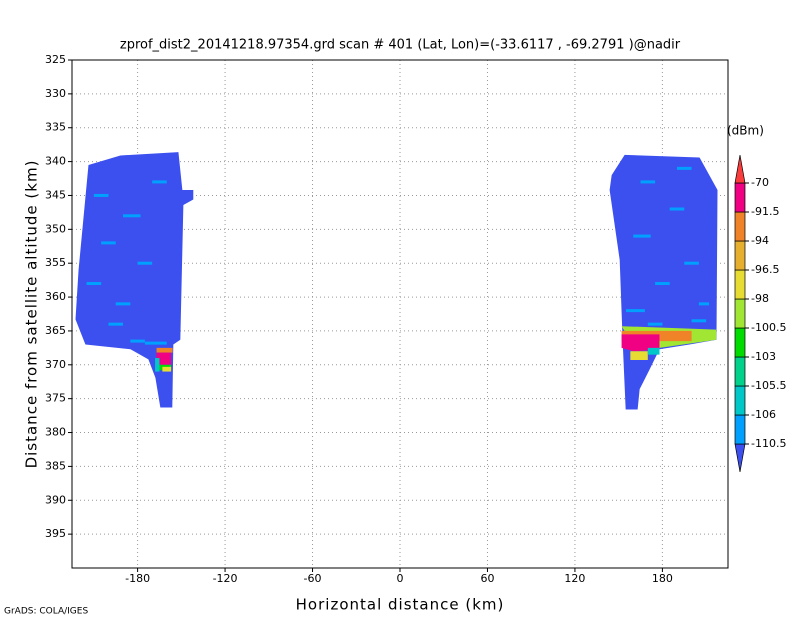 The image size is (800, 618). What do you see at coordinates (46, 612) in the screenshot?
I see `footer: GrADS: COLA/IGES` at bounding box center [46, 612].